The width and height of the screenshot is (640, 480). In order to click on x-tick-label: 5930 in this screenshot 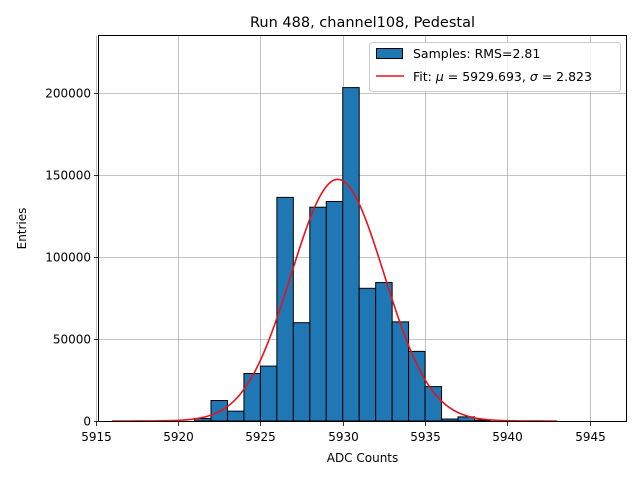, I will do `click(343, 437)`.